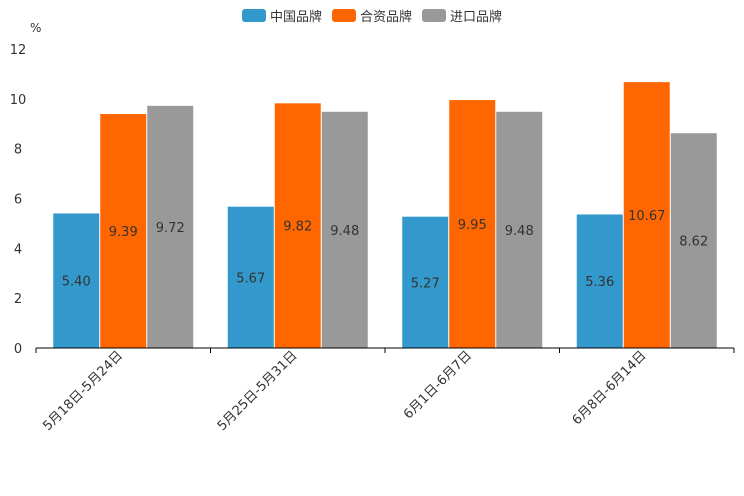  I want to click on bar-value-label: 10.67, so click(646, 216).